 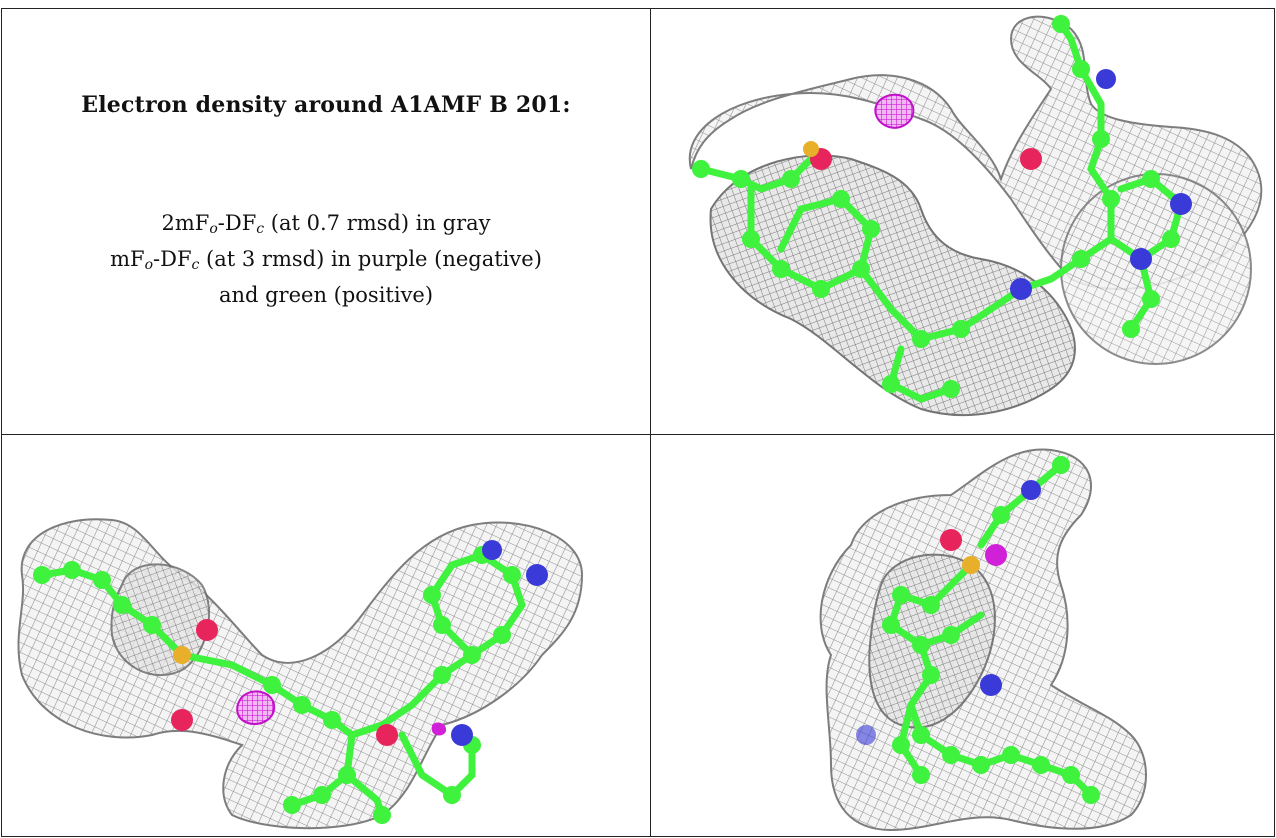 I want to click on line1-sub-c: c, so click(x=260, y=229).